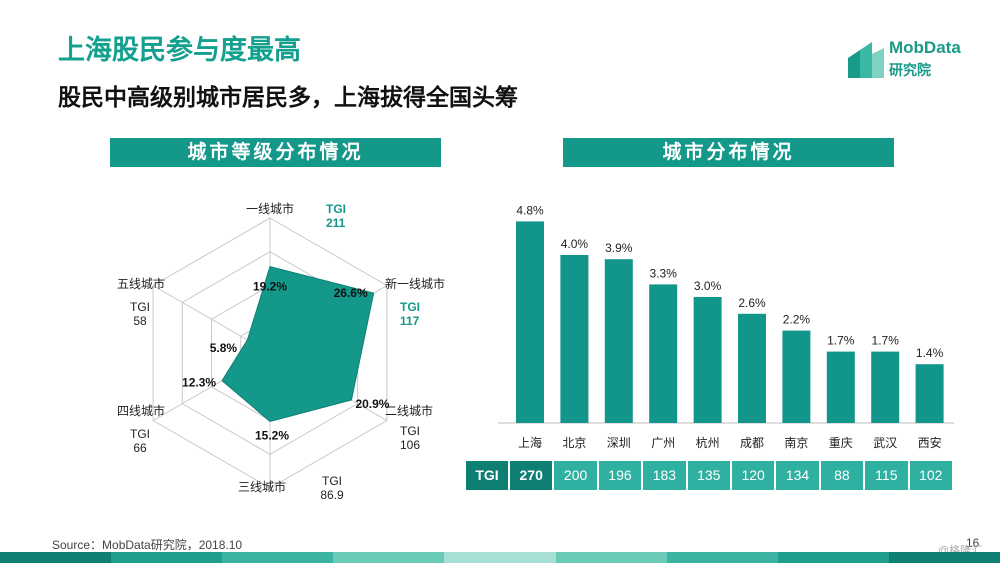 The height and width of the screenshot is (563, 1000). Describe the element at coordinates (410, 445) in the screenshot. I see `radar-tgi-value: 106` at that location.